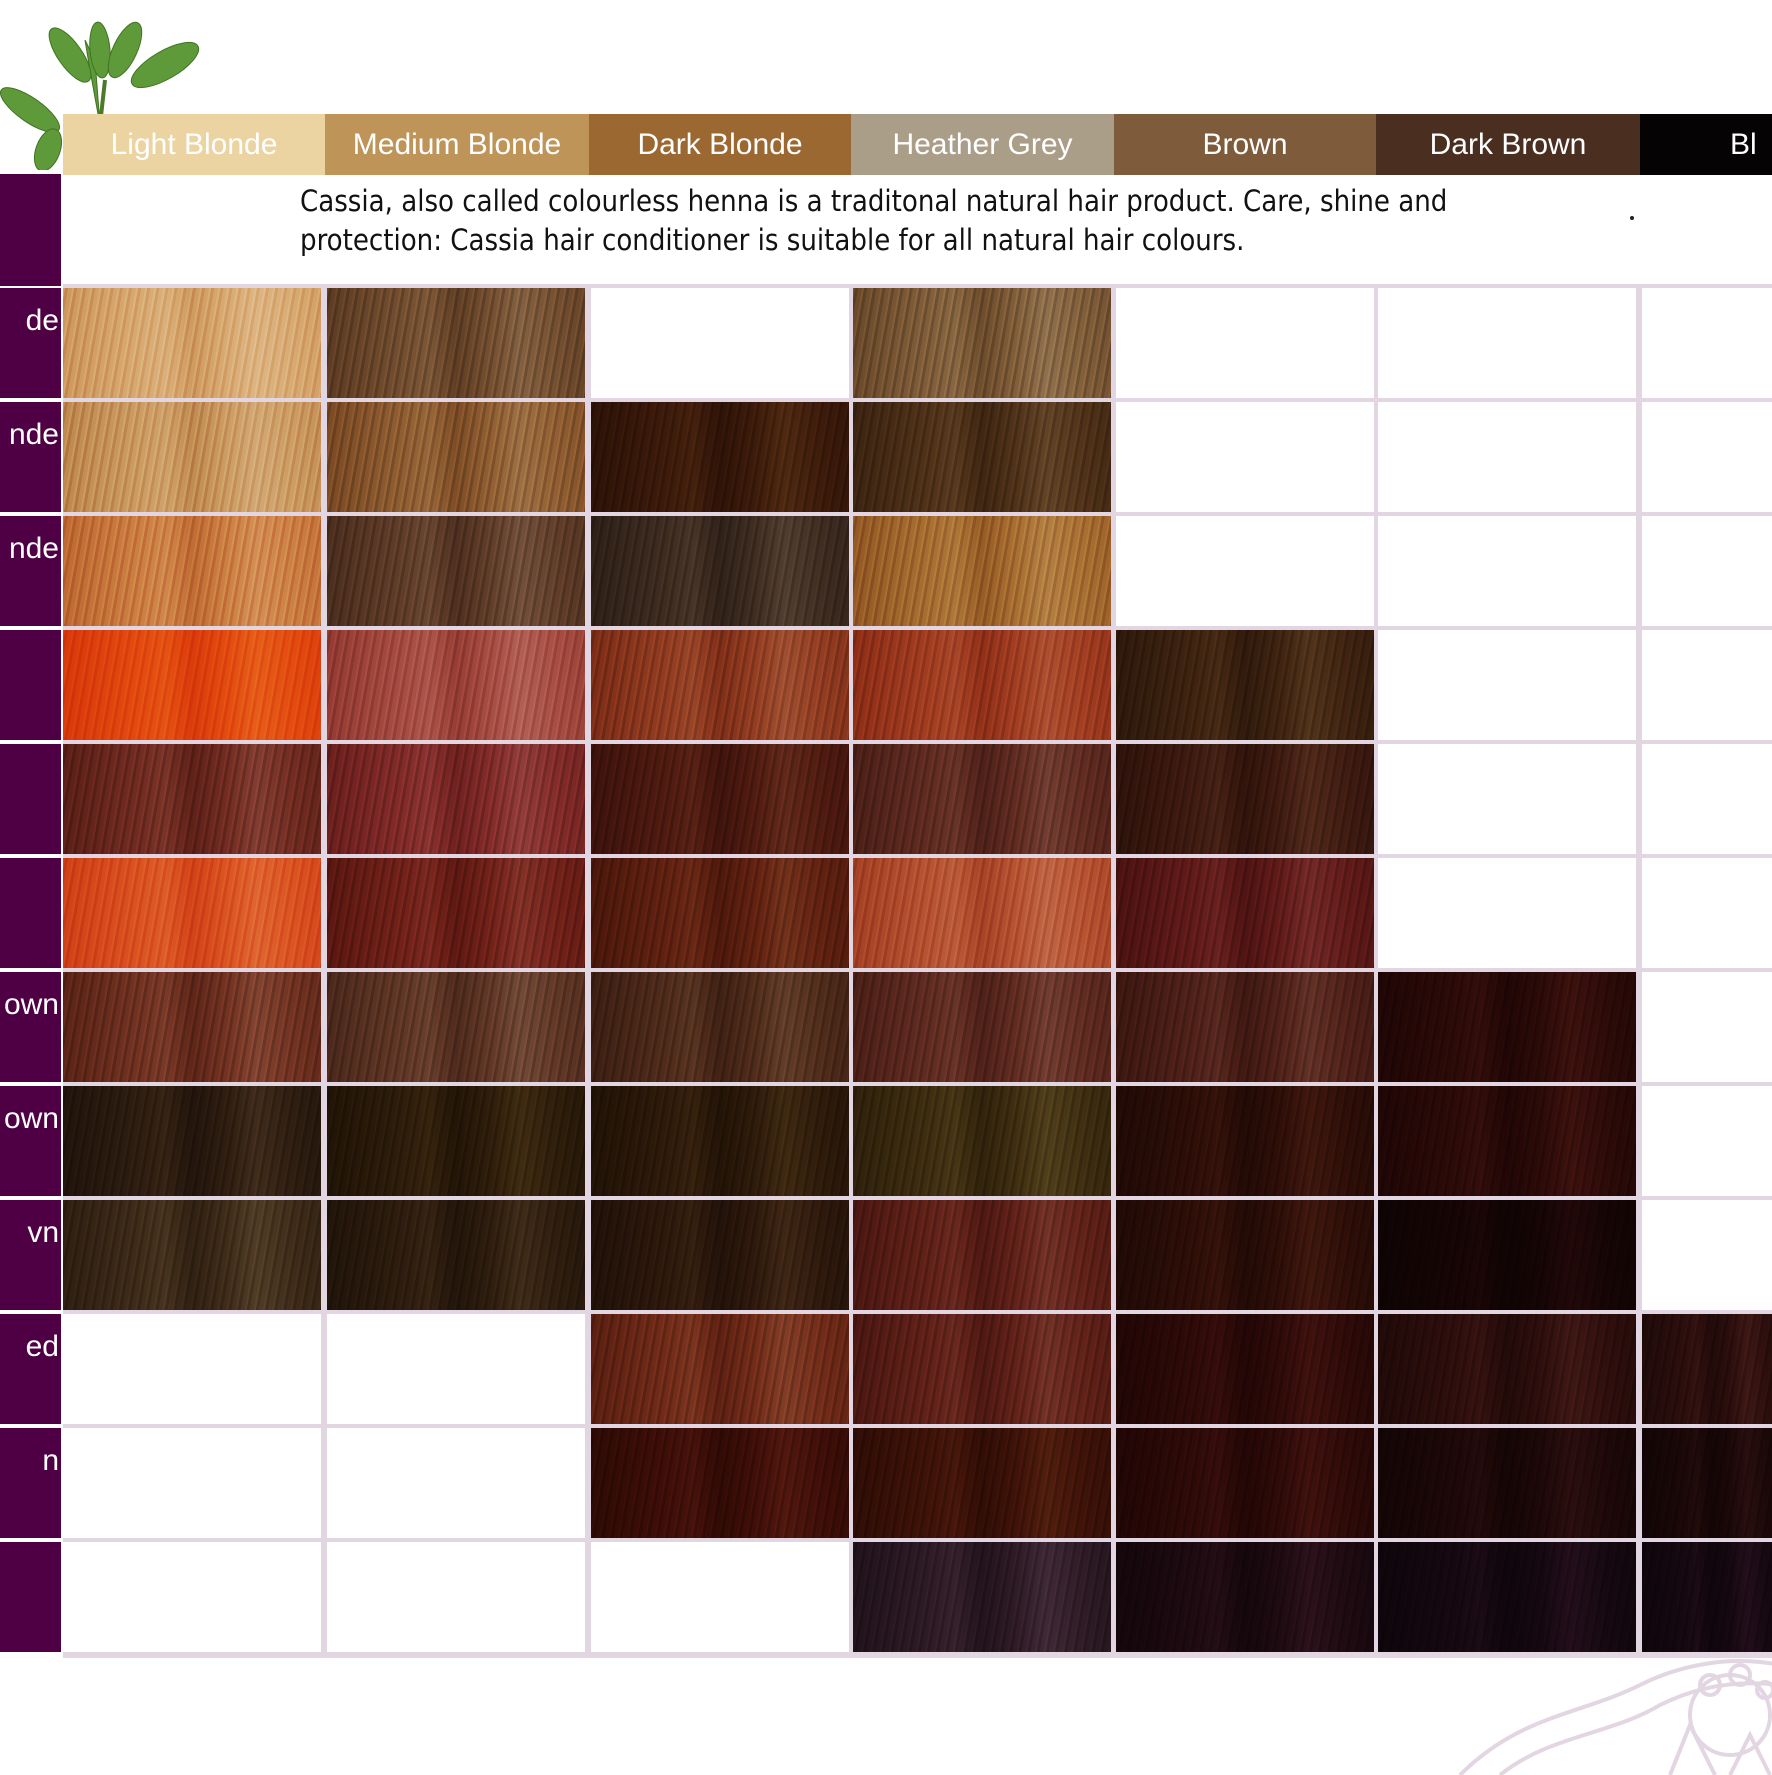 The width and height of the screenshot is (1772, 1775). Describe the element at coordinates (30, 1483) in the screenshot. I see `row-label: n` at that location.